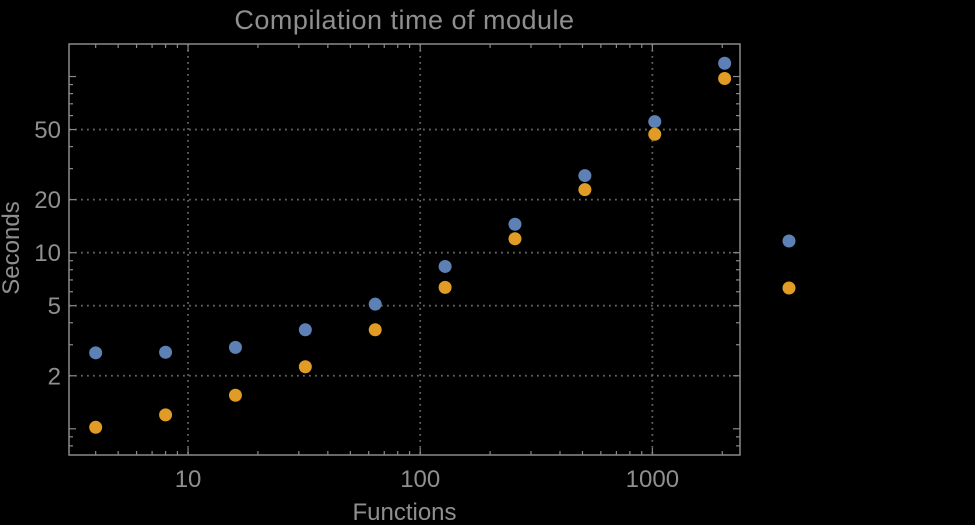 This screenshot has width=975, height=525. Describe the element at coordinates (789, 241) in the screenshot. I see `legend-marker-series-blue` at that location.